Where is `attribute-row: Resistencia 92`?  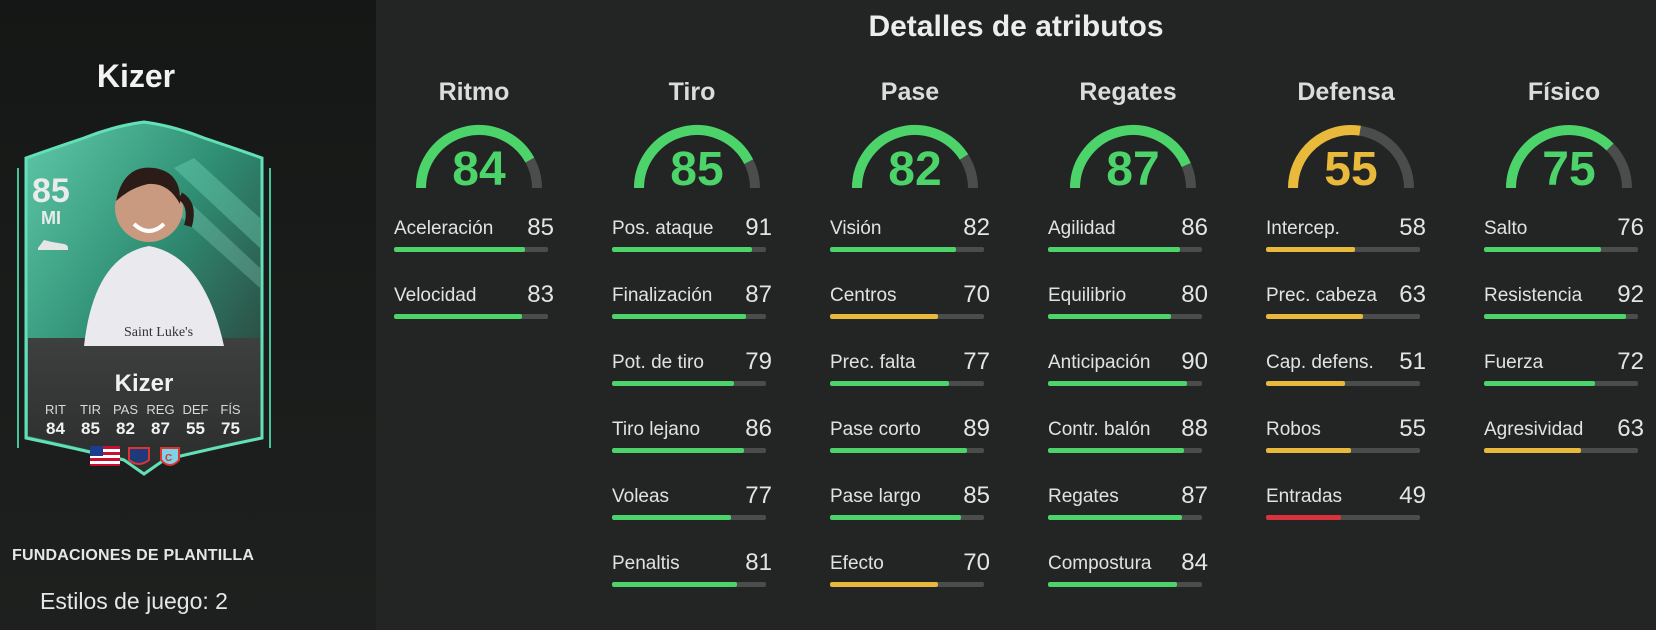 attribute-row: Resistencia 92 is located at coordinates (1569, 314).